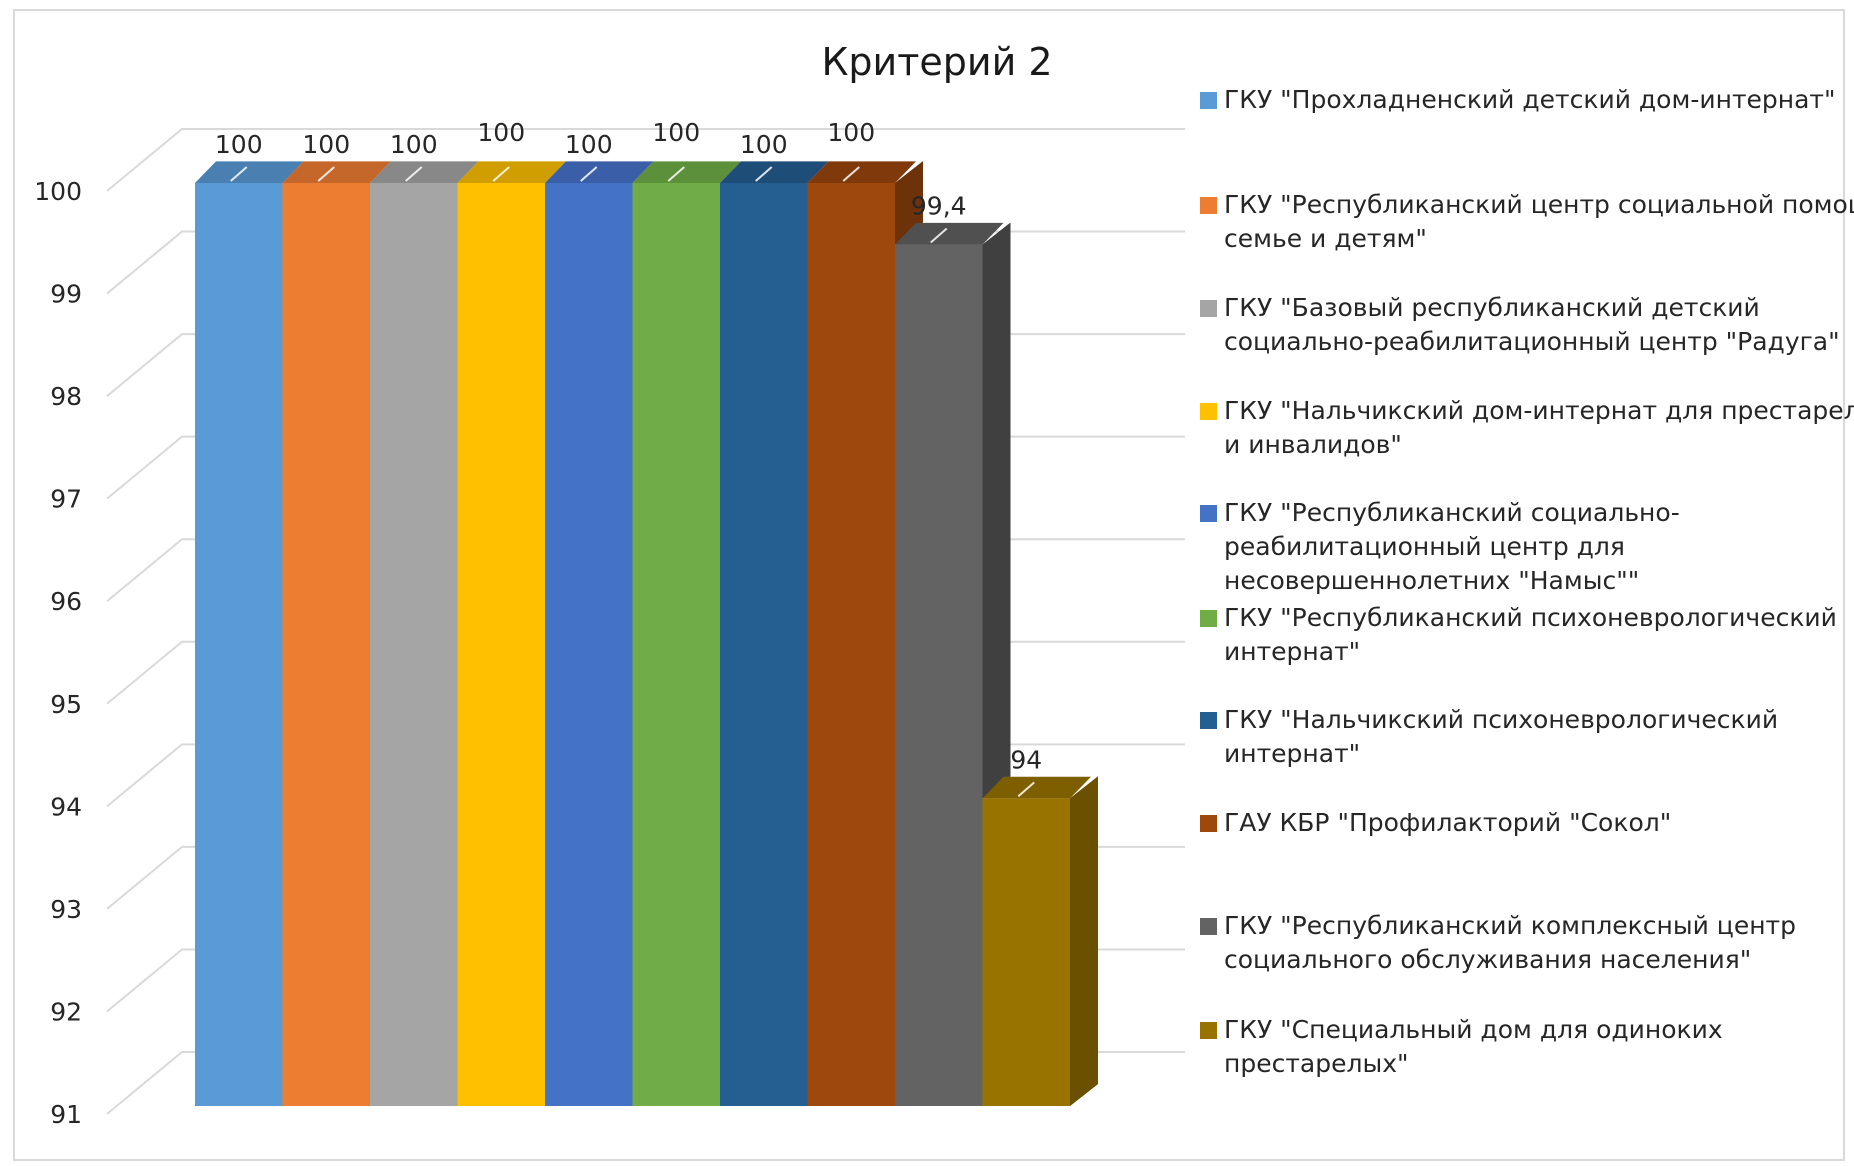  I want to click on y-axis-ticks: 91 92 93 94 95 96 97 98 99 100, so click(58, 653).